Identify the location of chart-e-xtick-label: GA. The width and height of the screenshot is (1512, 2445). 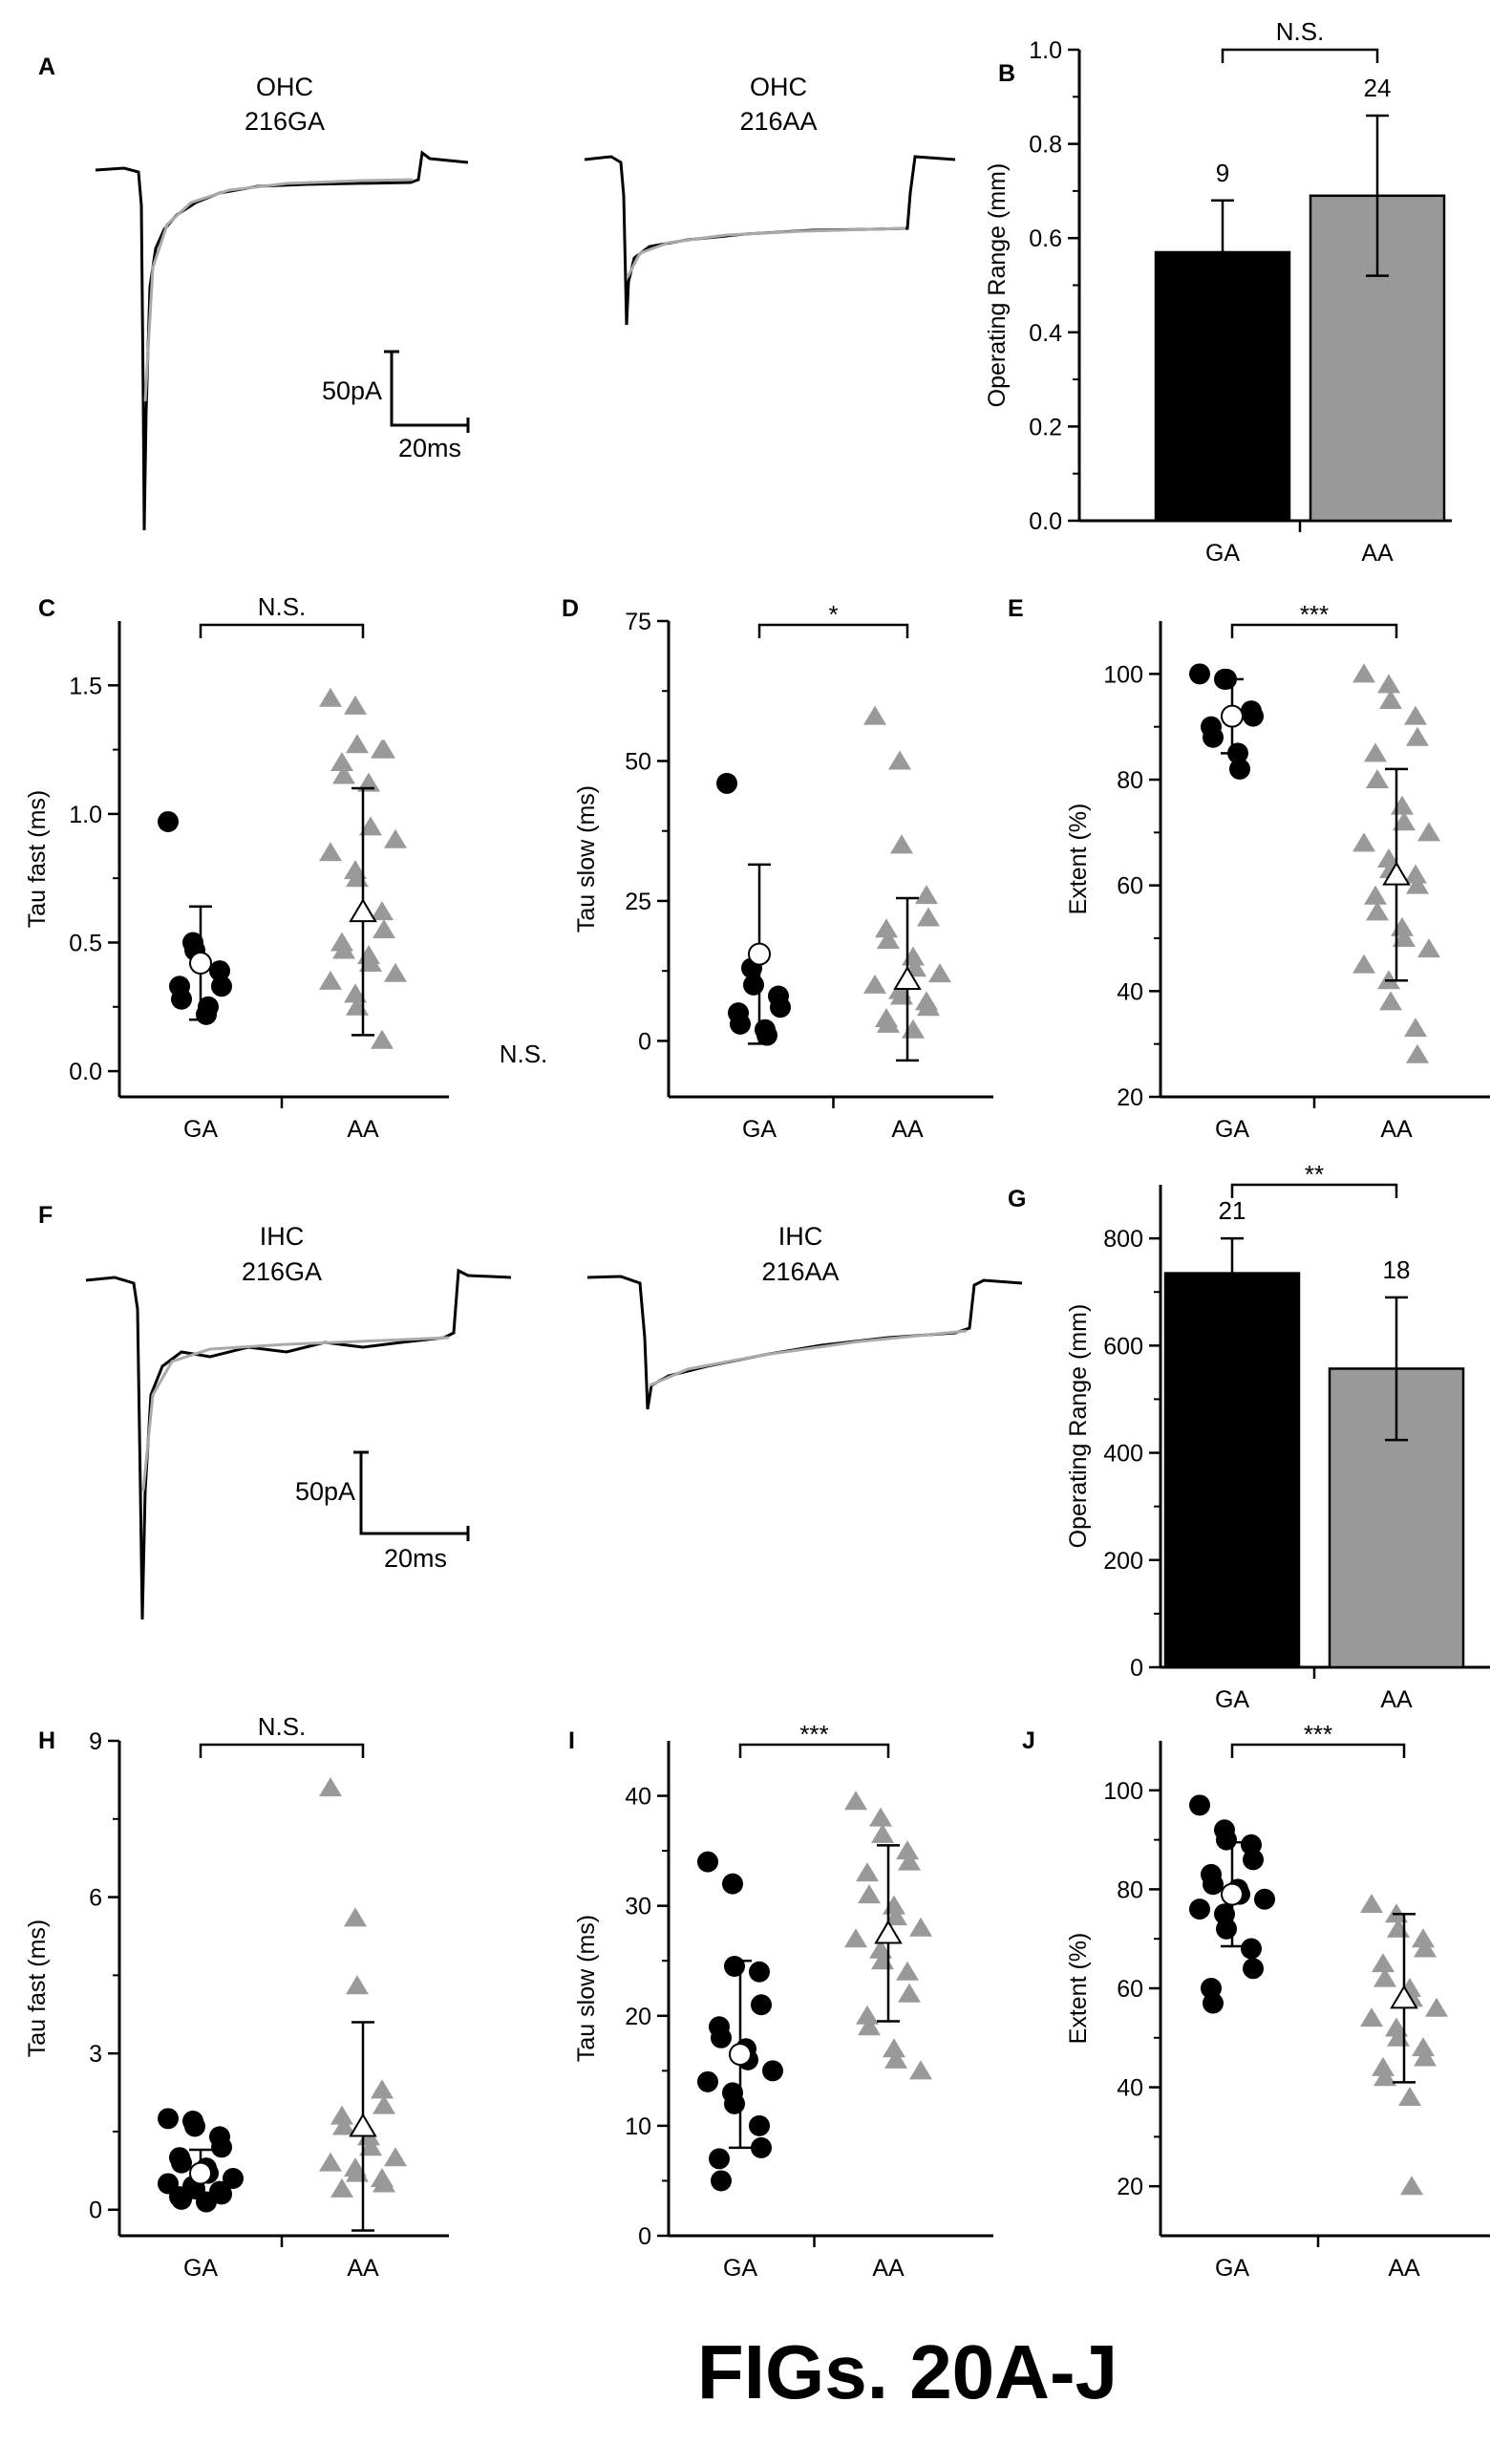
(1232, 1129).